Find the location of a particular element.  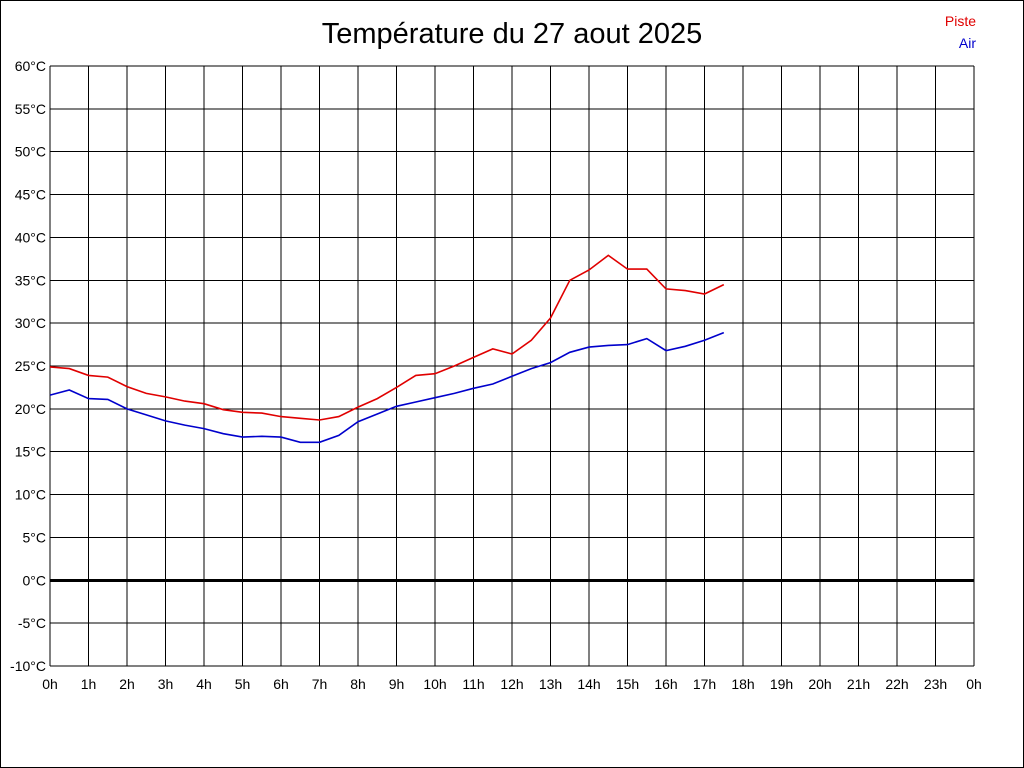

x-tick-label: 21h is located at coordinates (858, 684).